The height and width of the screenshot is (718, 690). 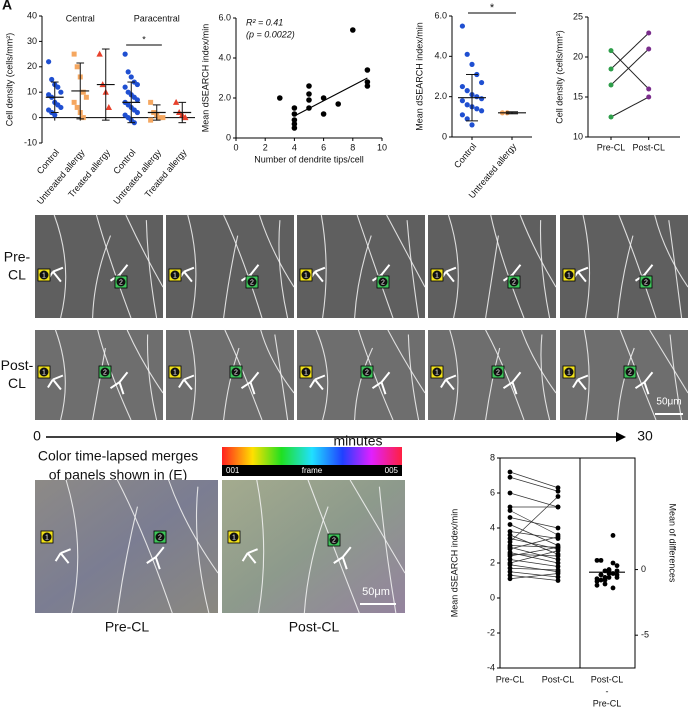 What do you see at coordinates (17, 256) in the screenshot?
I see `row-label-part: Pre-` at bounding box center [17, 256].